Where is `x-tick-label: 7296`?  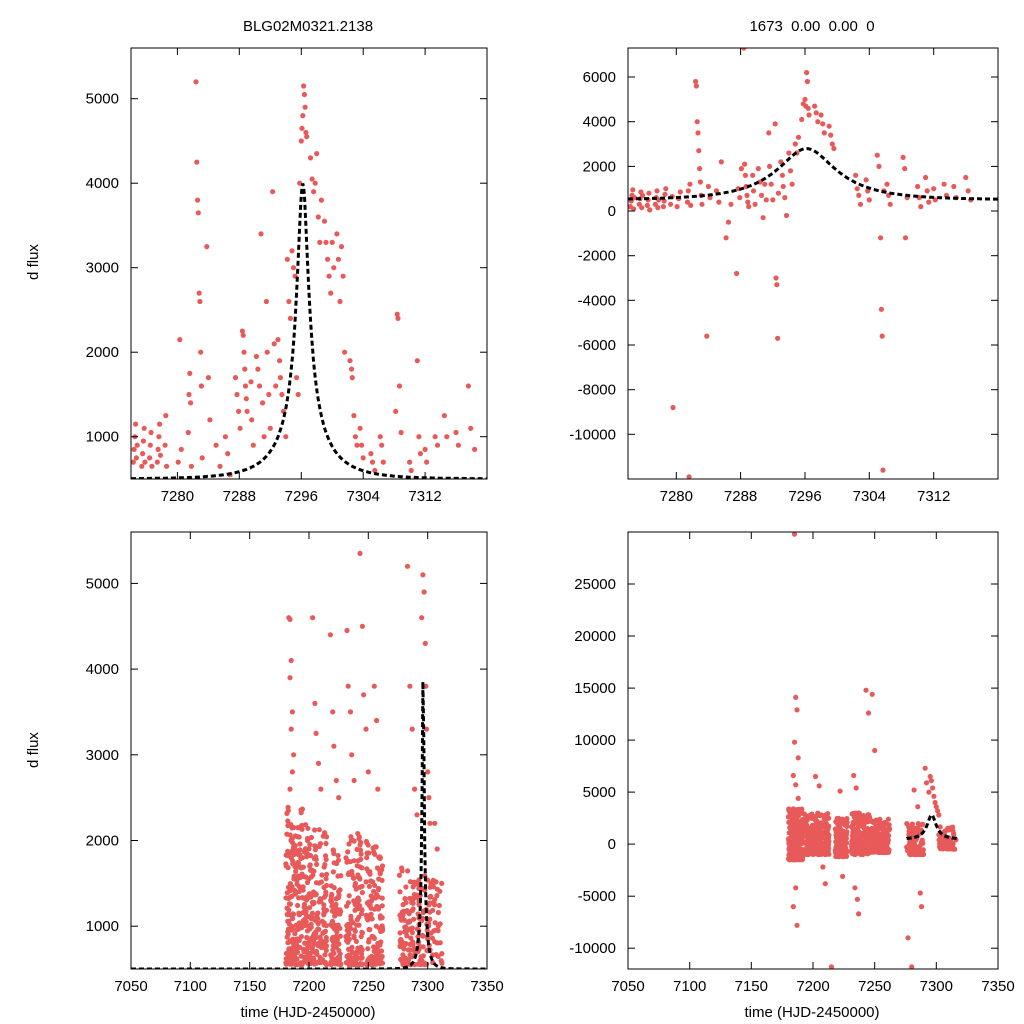 x-tick-label: 7296 is located at coordinates (804, 496).